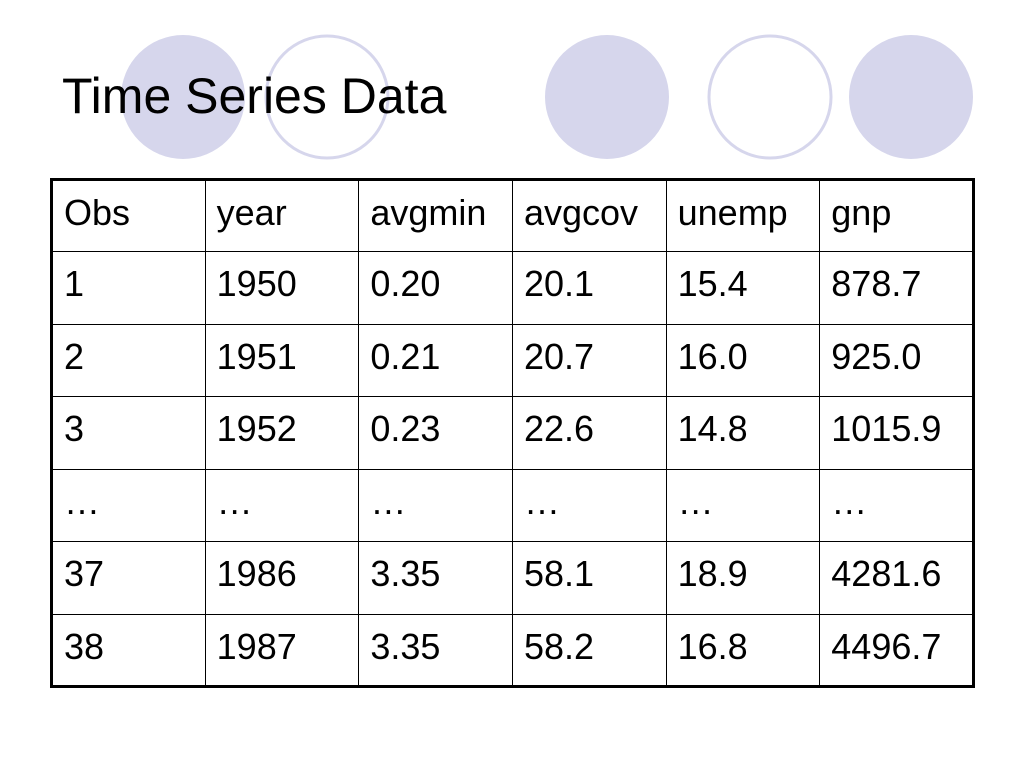  I want to click on table-cell: 1, so click(128, 288).